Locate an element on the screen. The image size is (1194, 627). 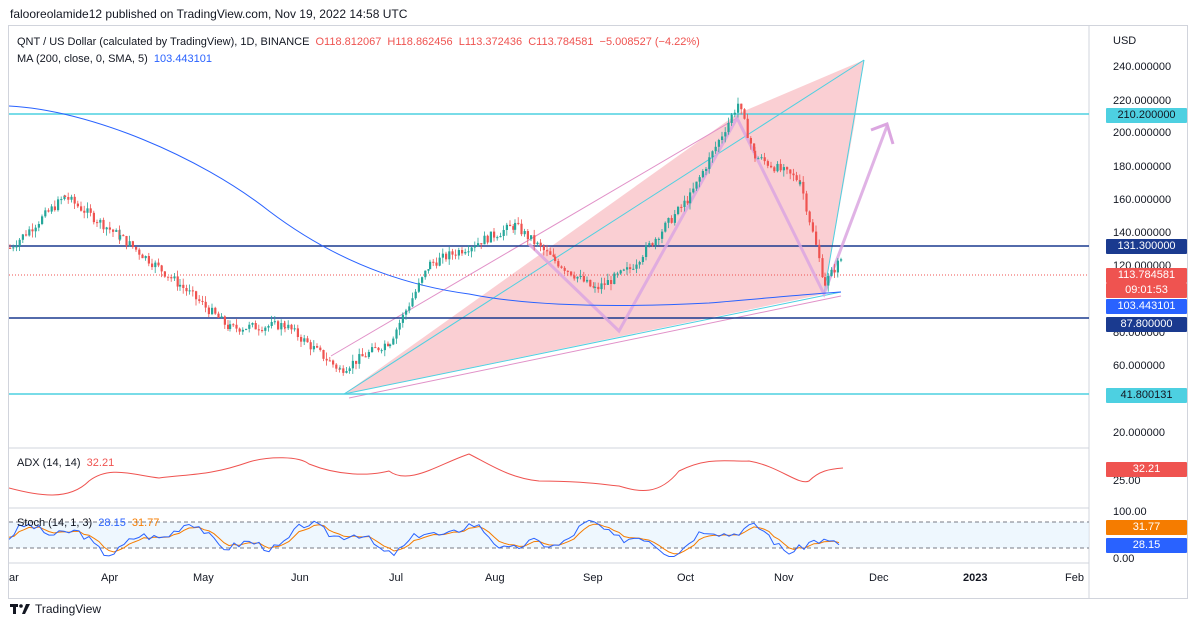
time-label-mar: ar is located at coordinates (14, 578).